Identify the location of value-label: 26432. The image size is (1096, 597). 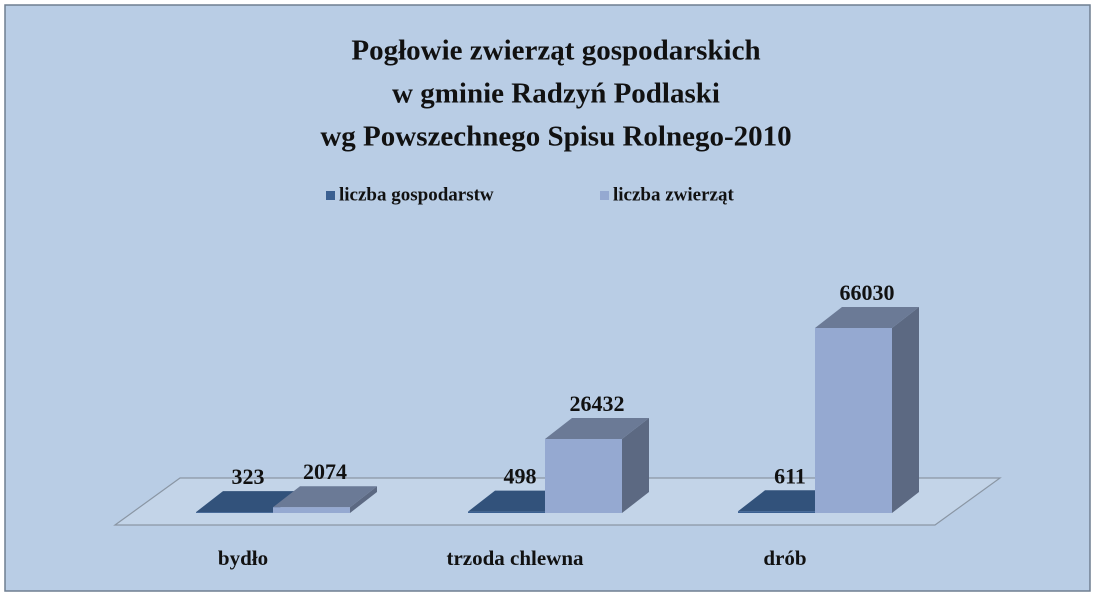
(597, 403).